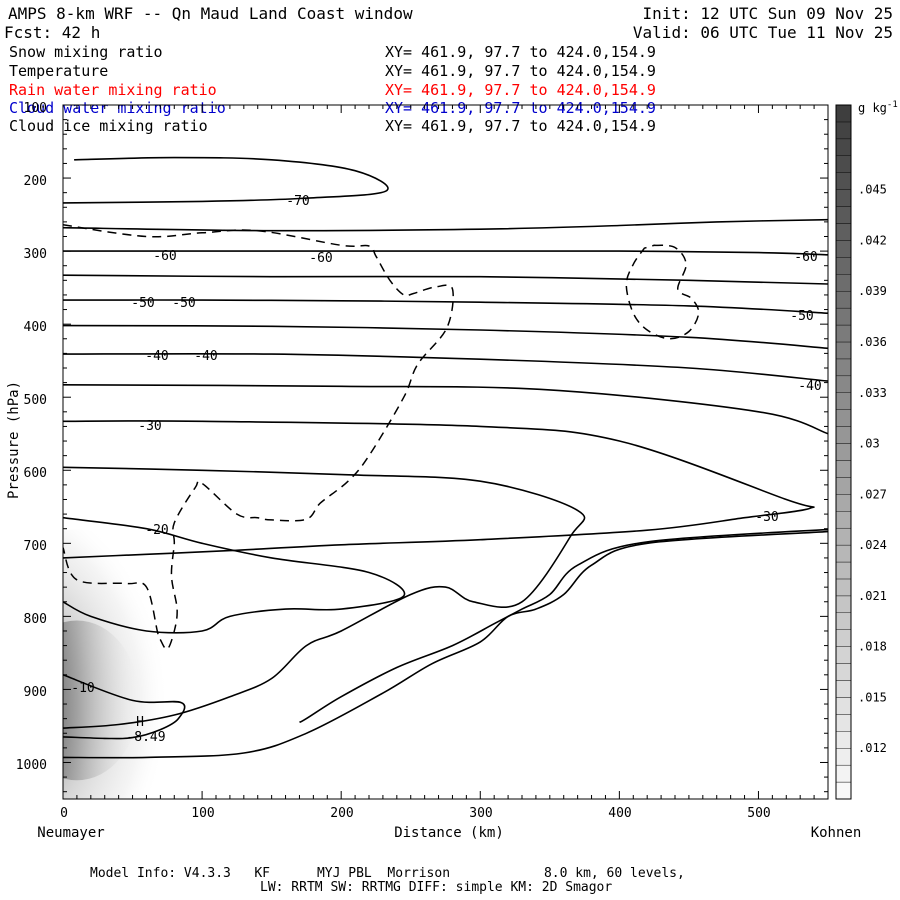  I want to click on colorbar-label: .036, so click(872, 342).